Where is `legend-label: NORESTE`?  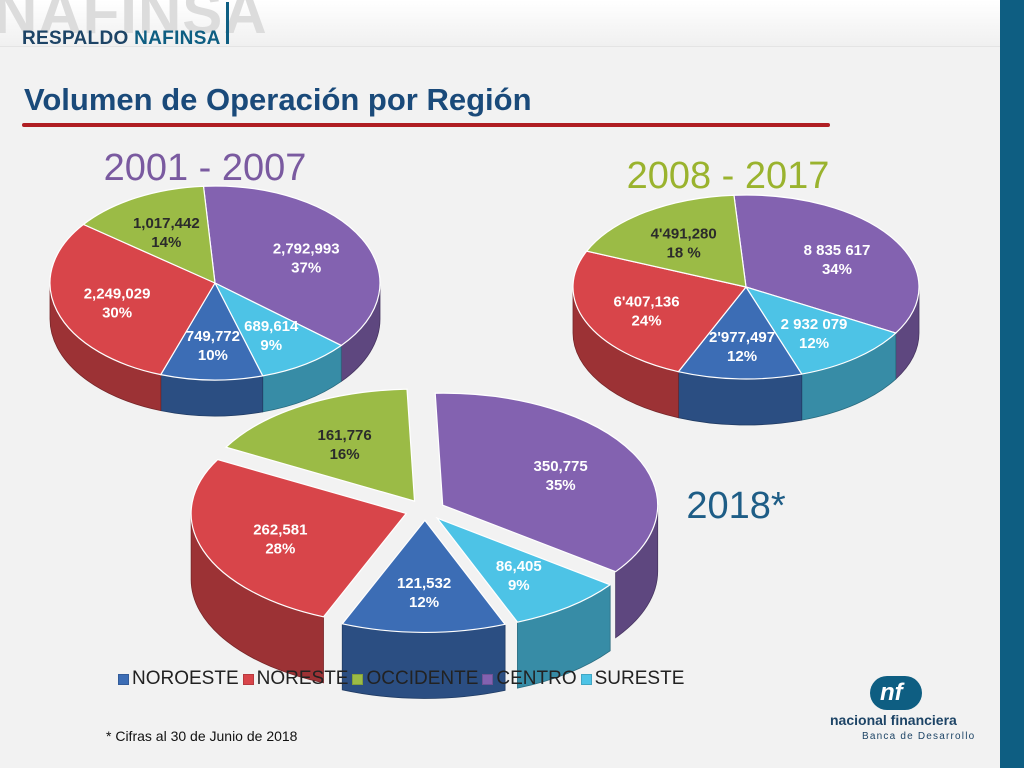
legend-label: NORESTE is located at coordinates (302, 678).